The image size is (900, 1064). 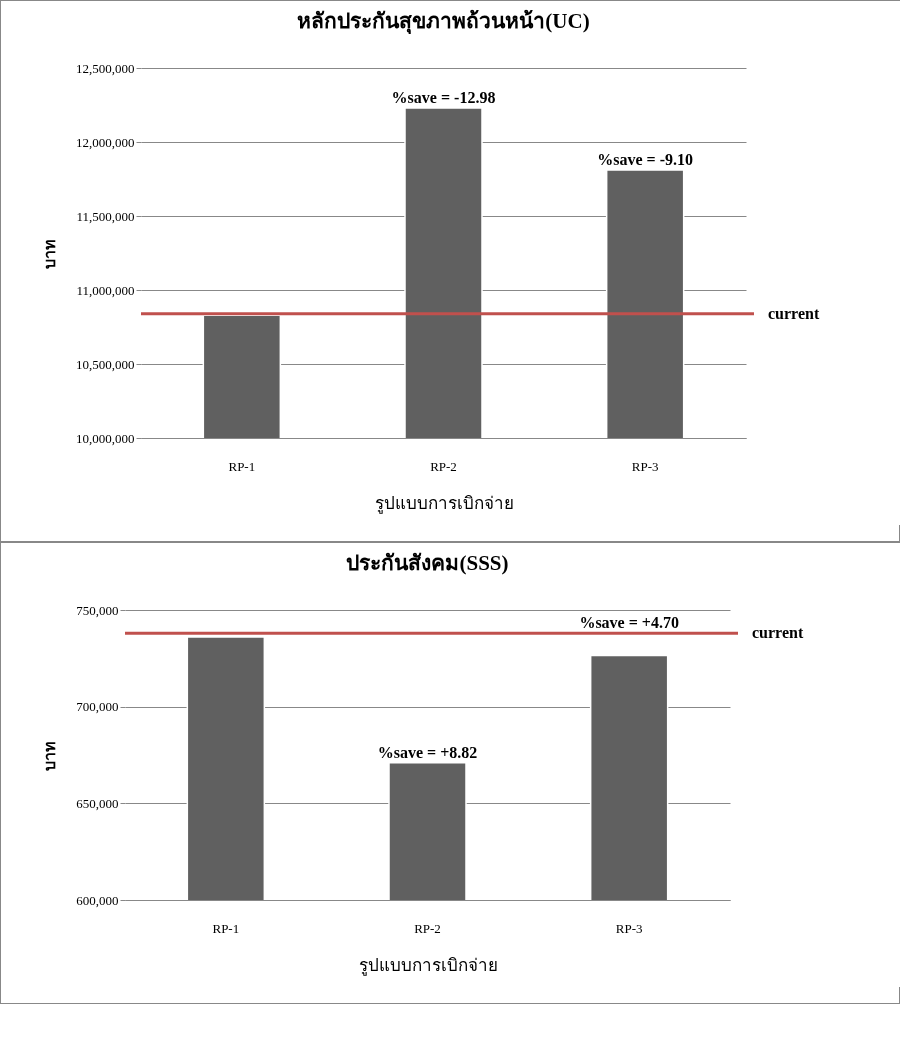 I want to click on annotation: %save = -12.98, so click(x=443, y=97).